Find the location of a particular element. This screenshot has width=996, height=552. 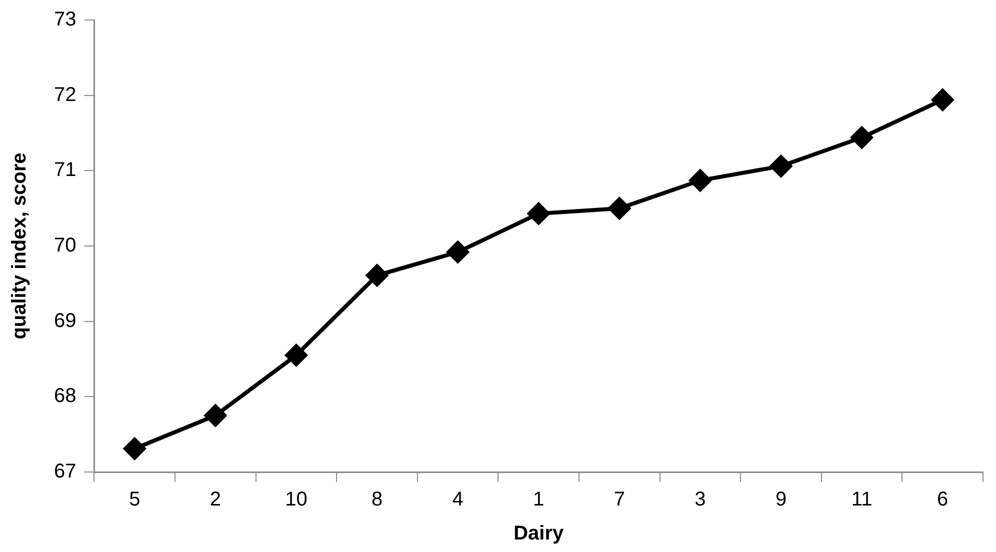

x-tick-label: 10 is located at coordinates (296, 499).